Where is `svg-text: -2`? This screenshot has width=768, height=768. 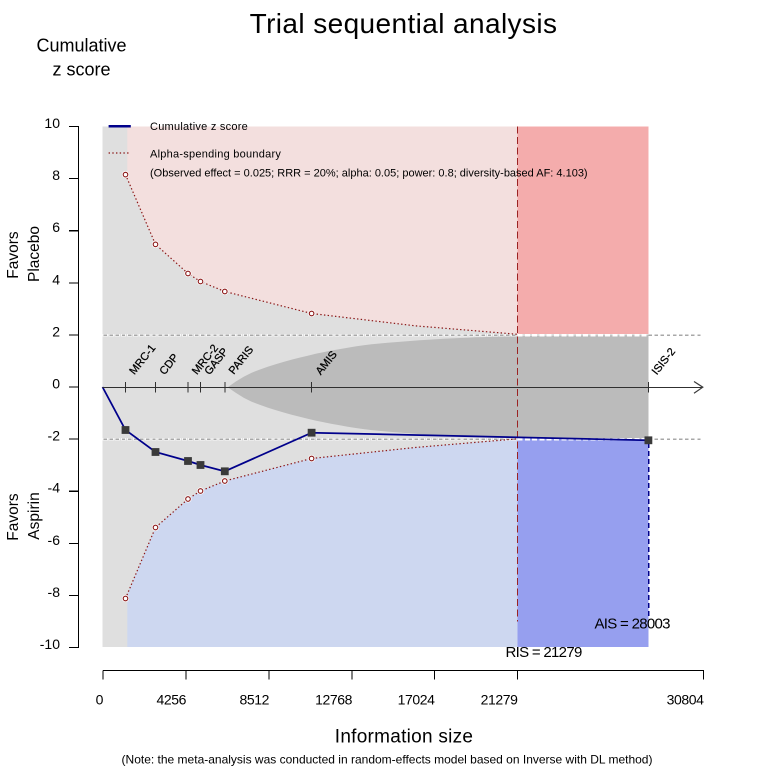
svg-text: -2 is located at coordinates (54, 436).